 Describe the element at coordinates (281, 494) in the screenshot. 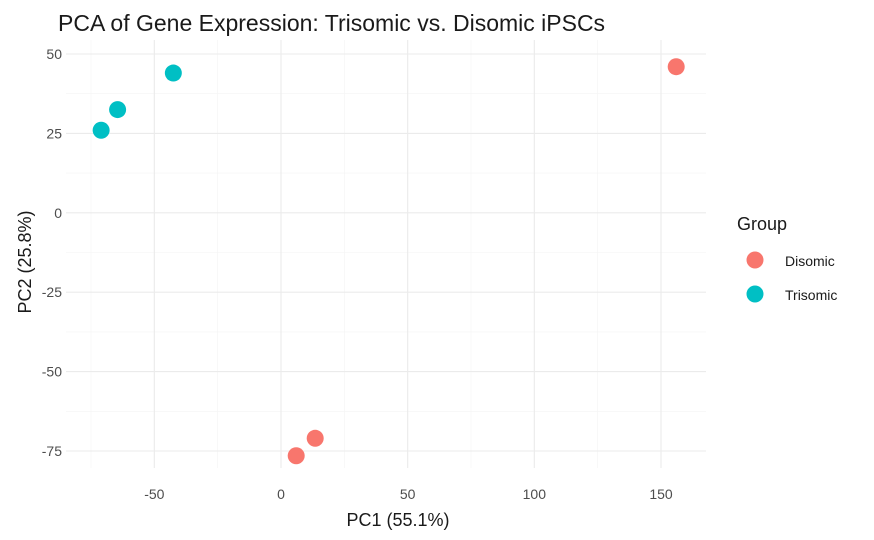

I see `x-tick-label: 0` at that location.